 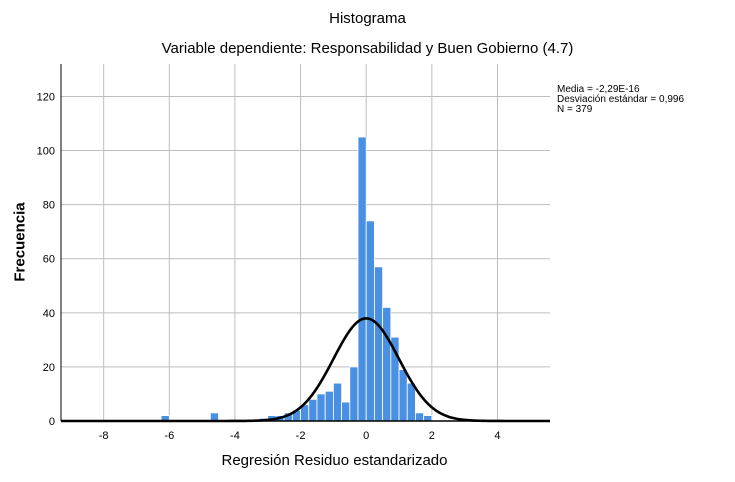 What do you see at coordinates (367, 18) in the screenshot?
I see `chart-title: Histograma` at bounding box center [367, 18].